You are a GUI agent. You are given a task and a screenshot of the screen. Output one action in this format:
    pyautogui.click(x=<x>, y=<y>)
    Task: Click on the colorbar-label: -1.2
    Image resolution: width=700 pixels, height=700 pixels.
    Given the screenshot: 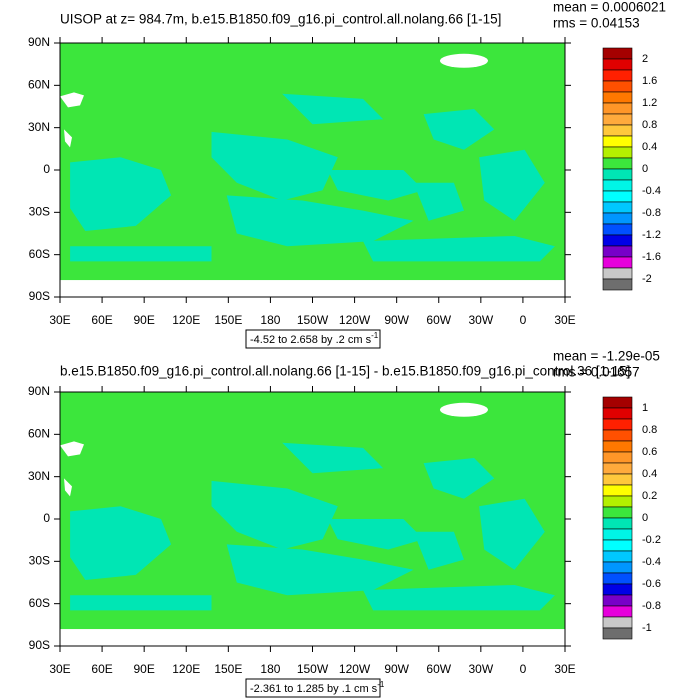 What is the action you would take?
    pyautogui.click(x=651, y=235)
    